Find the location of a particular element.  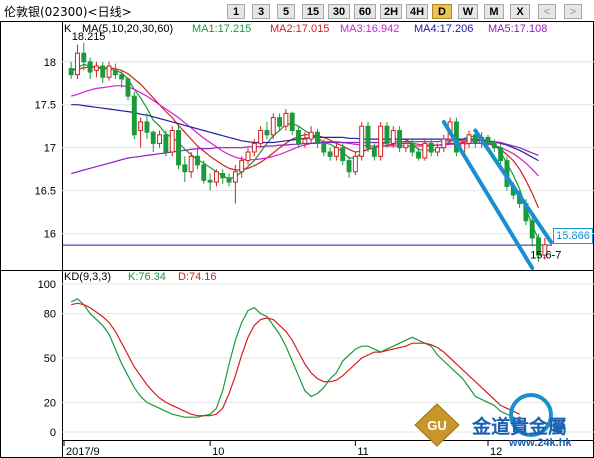

main-y-tick: 16 is located at coordinates (50, 235).